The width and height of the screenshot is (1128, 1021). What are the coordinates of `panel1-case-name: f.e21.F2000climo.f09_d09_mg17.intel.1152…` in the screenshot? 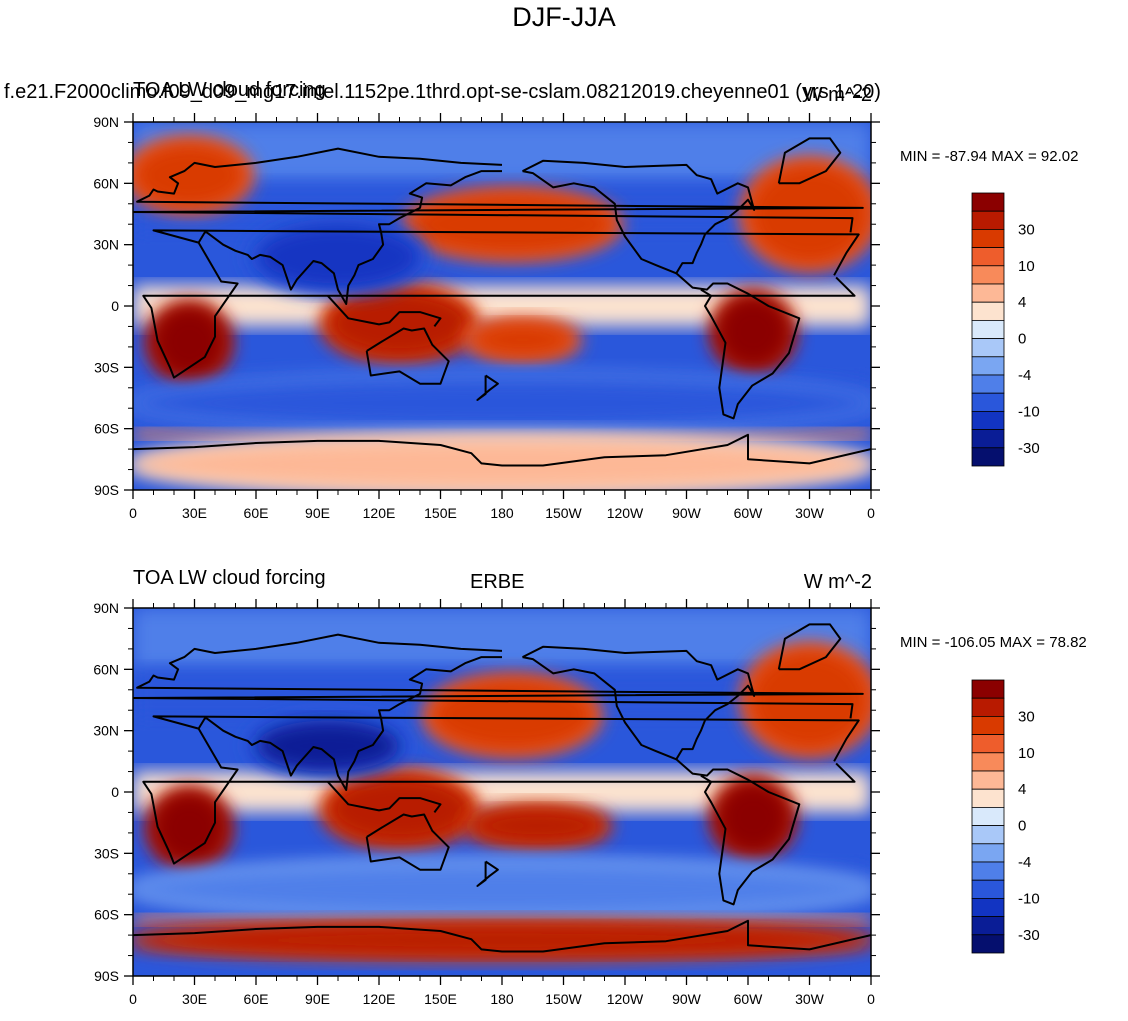 It's located at (442, 92).